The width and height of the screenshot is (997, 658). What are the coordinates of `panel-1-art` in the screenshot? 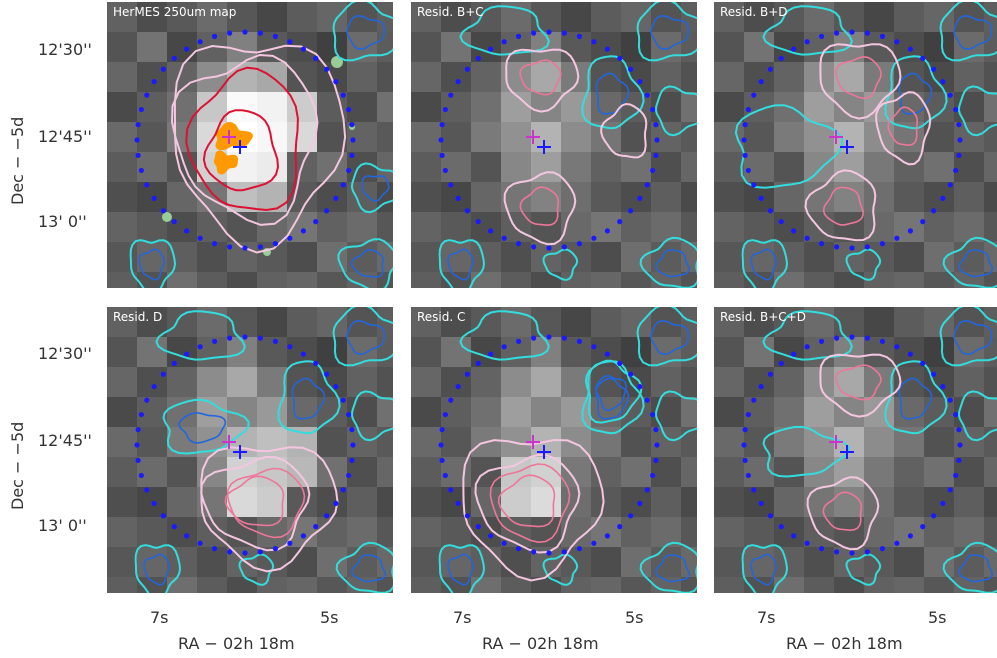 It's located at (250, 145).